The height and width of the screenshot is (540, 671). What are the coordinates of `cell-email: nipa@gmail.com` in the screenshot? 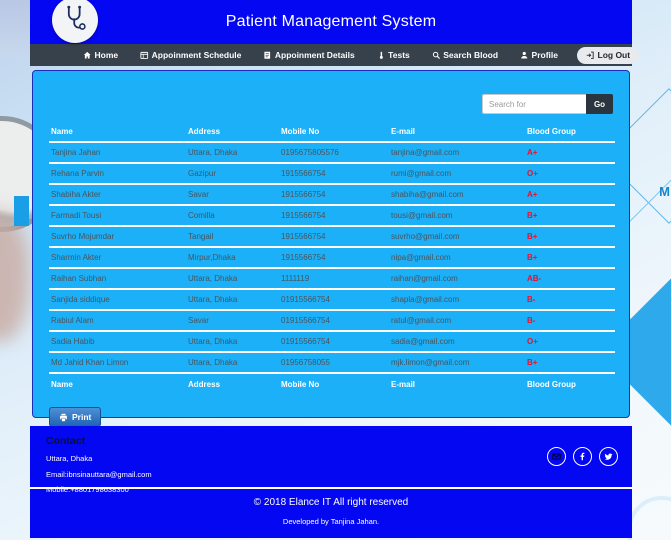 It's located at (457, 258).